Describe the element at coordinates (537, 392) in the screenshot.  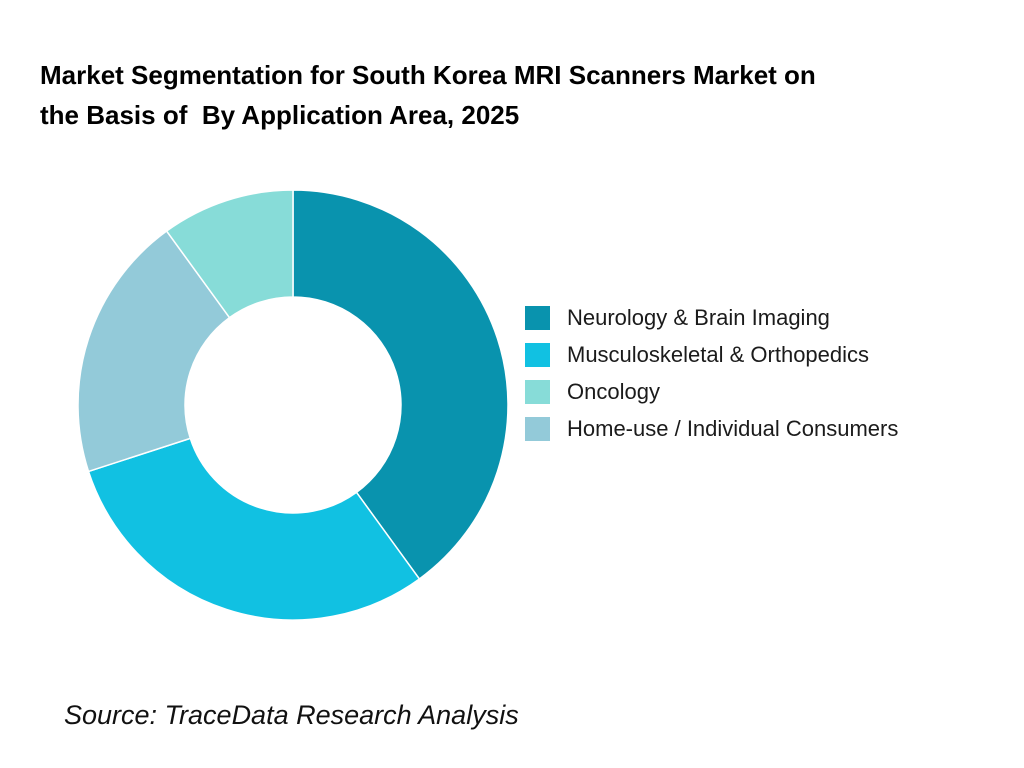
I see `legend-swatch-oncology-icon` at that location.